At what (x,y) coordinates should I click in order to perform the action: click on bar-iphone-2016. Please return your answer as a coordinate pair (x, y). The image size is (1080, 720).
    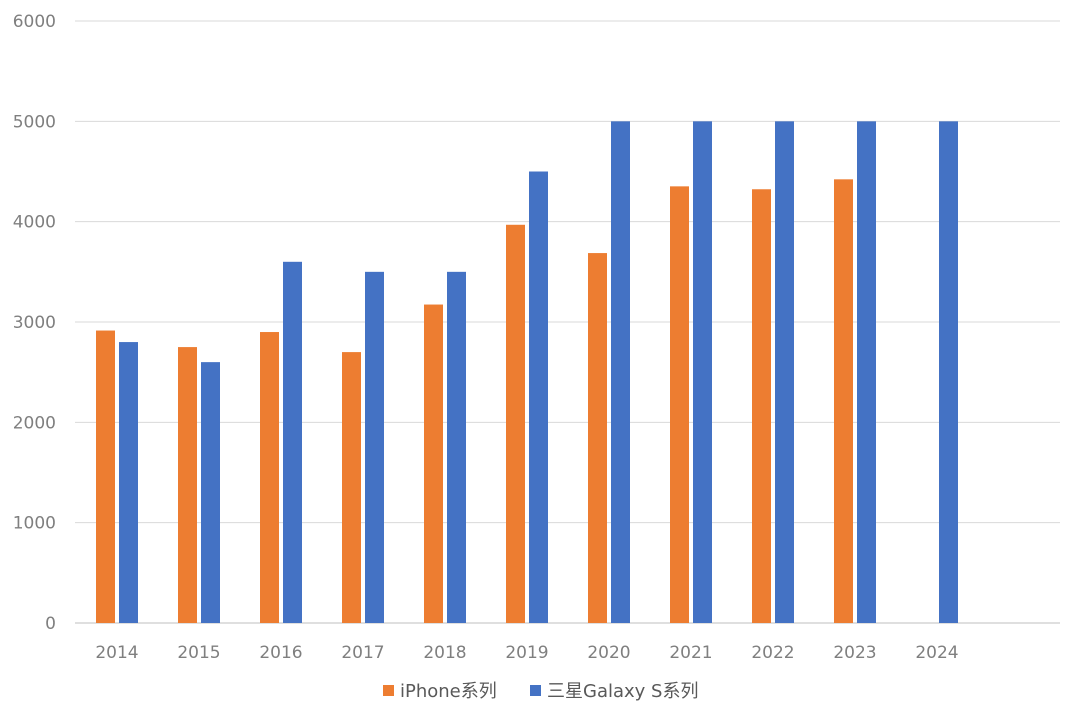
    Looking at the image, I should click on (269, 477).